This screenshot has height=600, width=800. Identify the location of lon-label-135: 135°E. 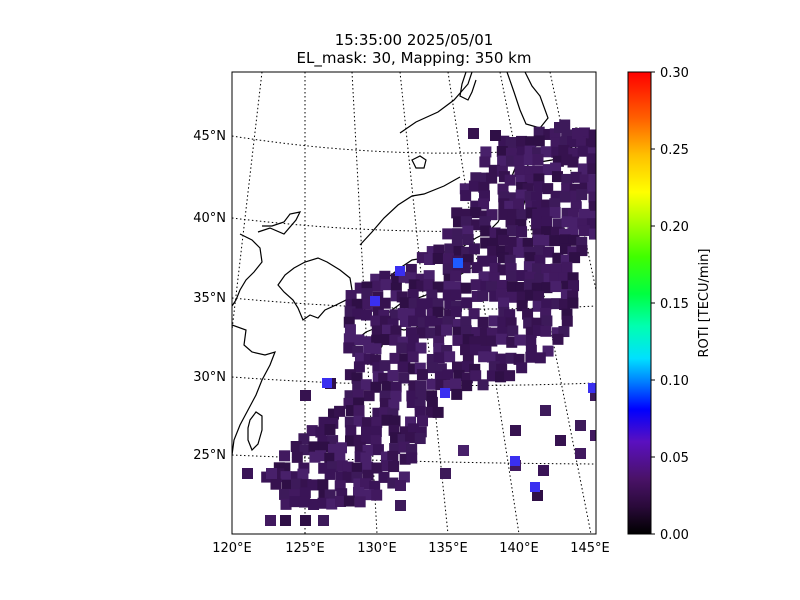
(448, 548).